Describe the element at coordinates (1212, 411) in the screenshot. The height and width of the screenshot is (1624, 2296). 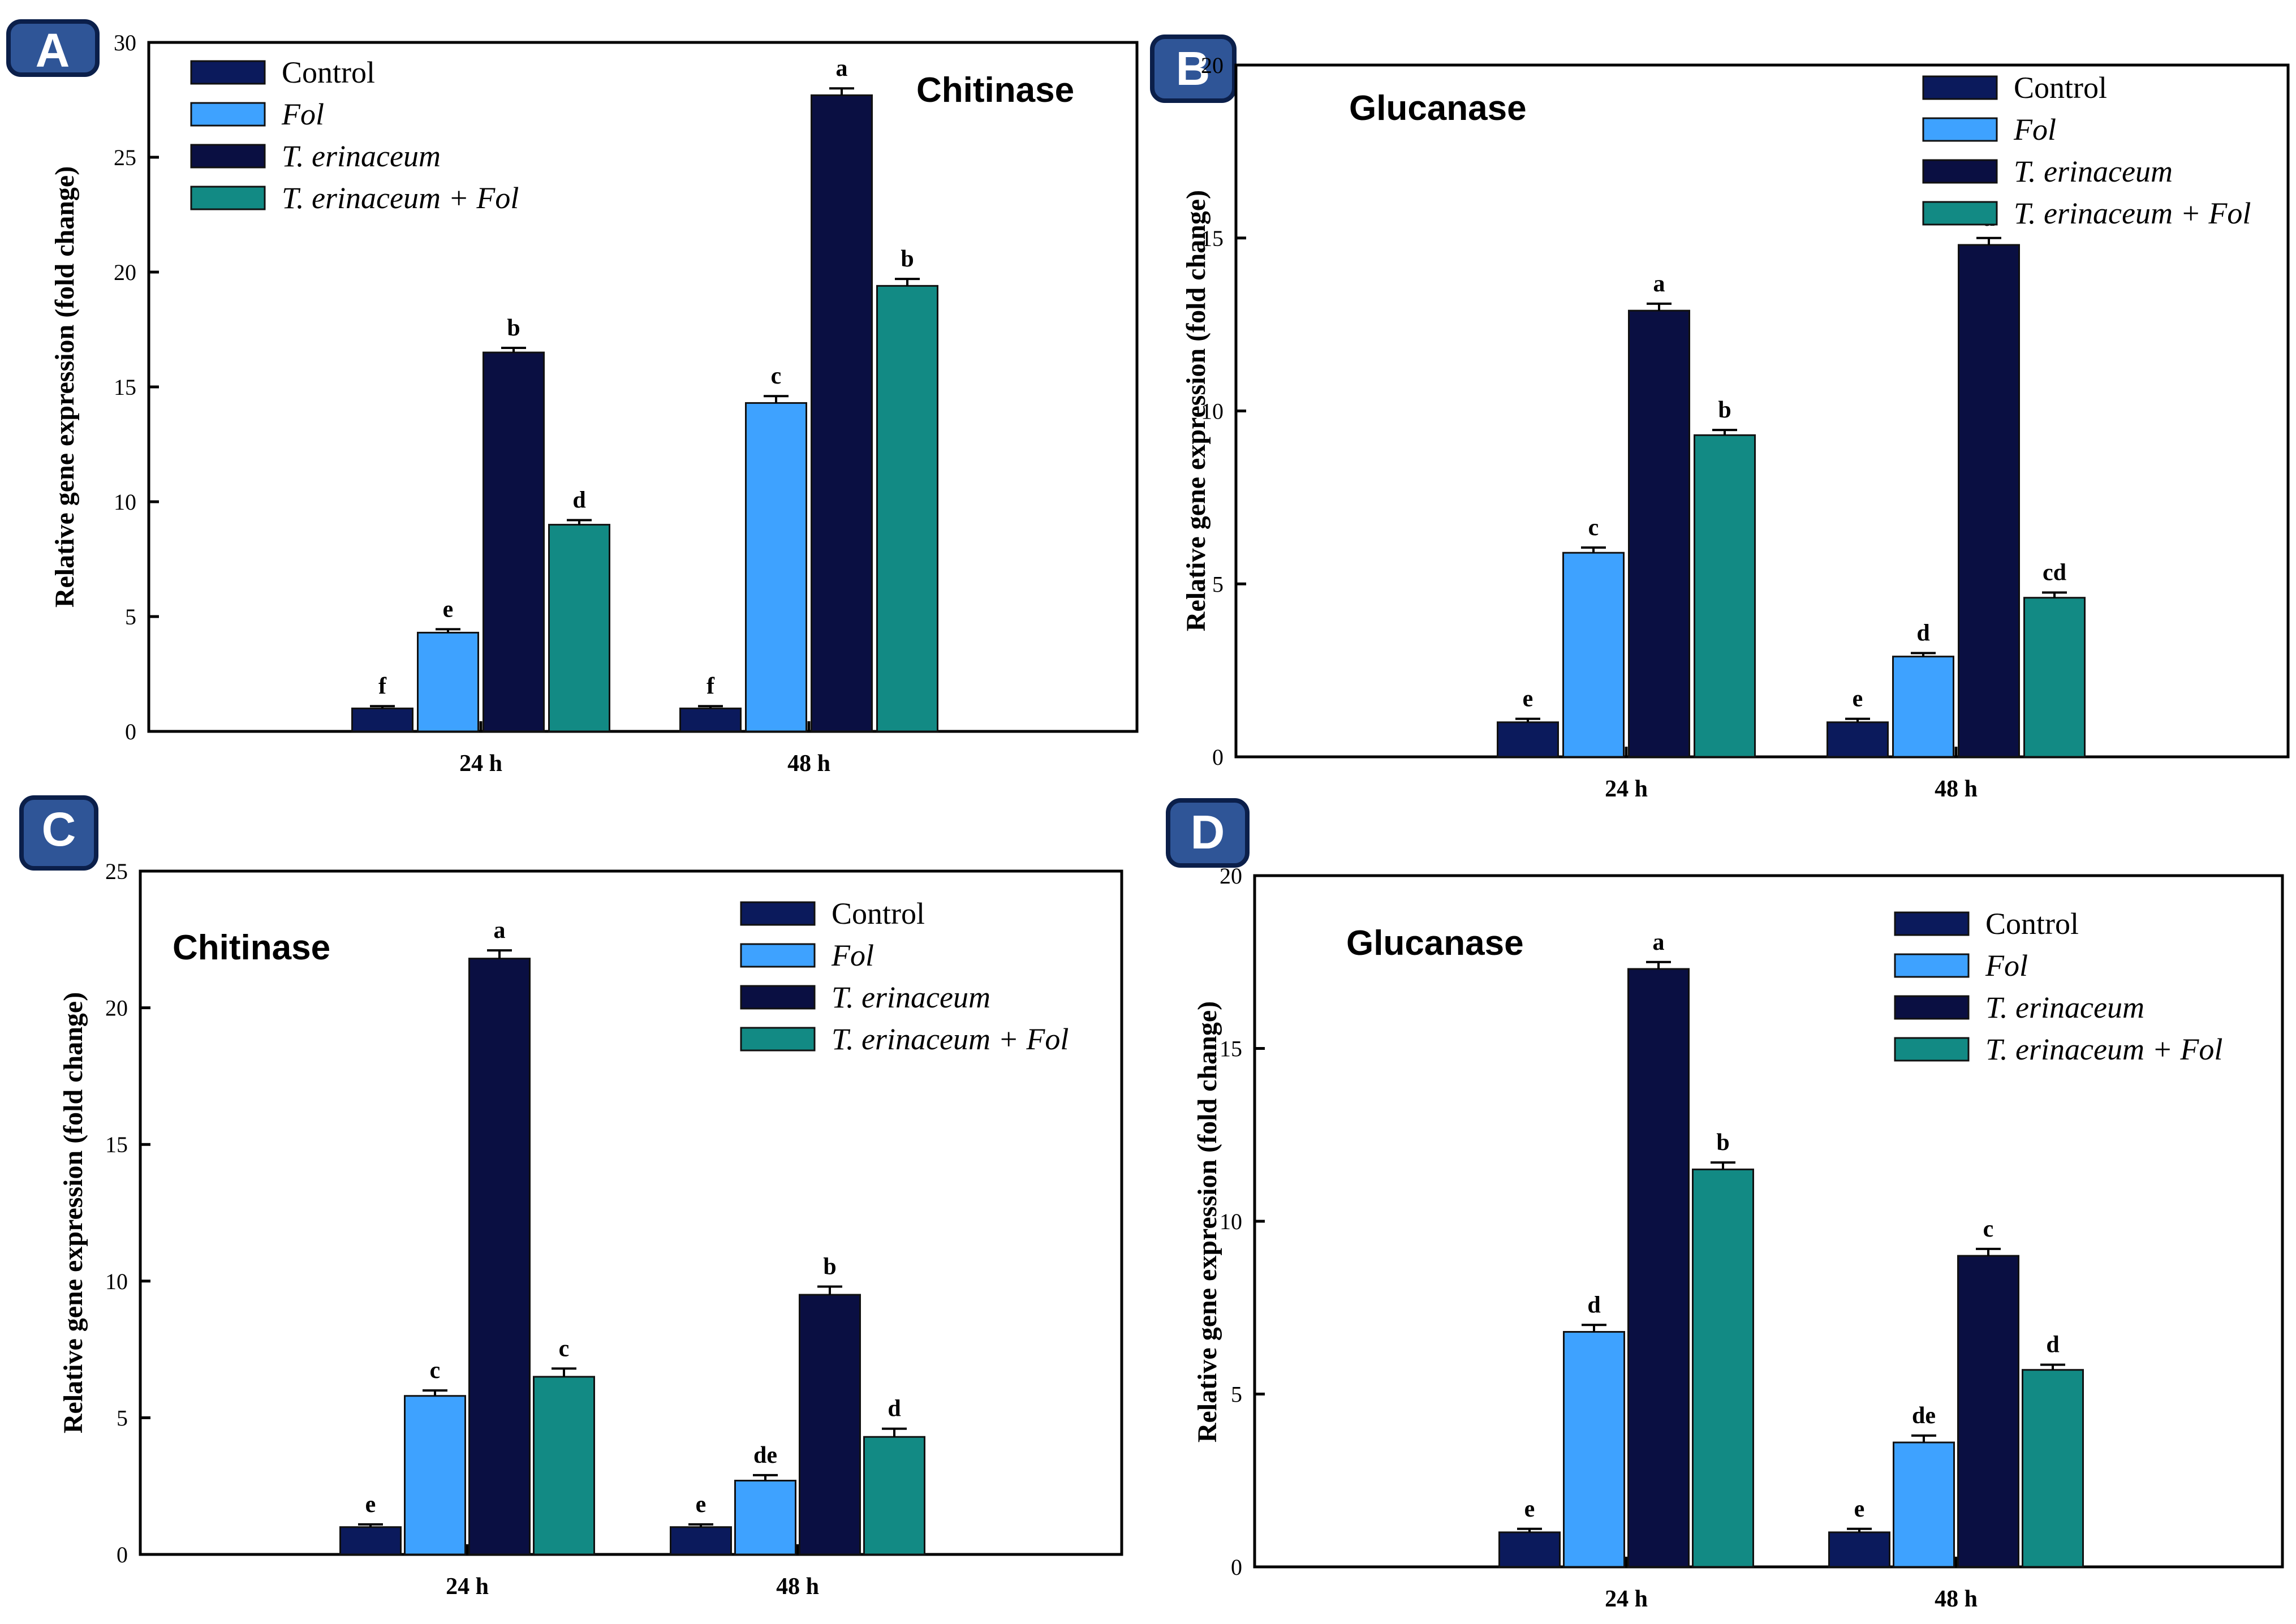
I see `y-tick-label: 10` at that location.